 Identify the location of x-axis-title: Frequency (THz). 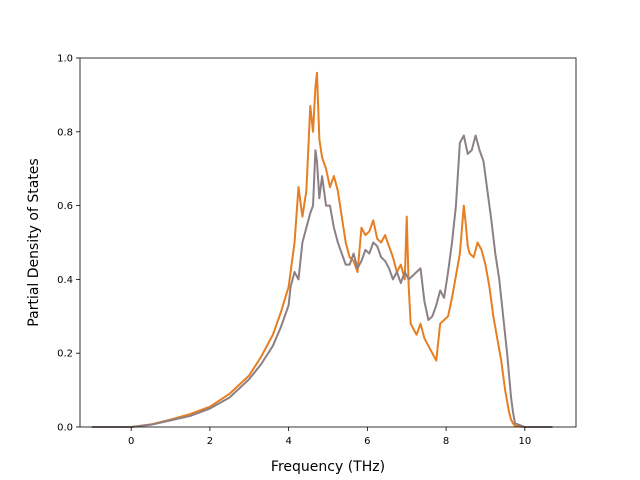
(328, 467).